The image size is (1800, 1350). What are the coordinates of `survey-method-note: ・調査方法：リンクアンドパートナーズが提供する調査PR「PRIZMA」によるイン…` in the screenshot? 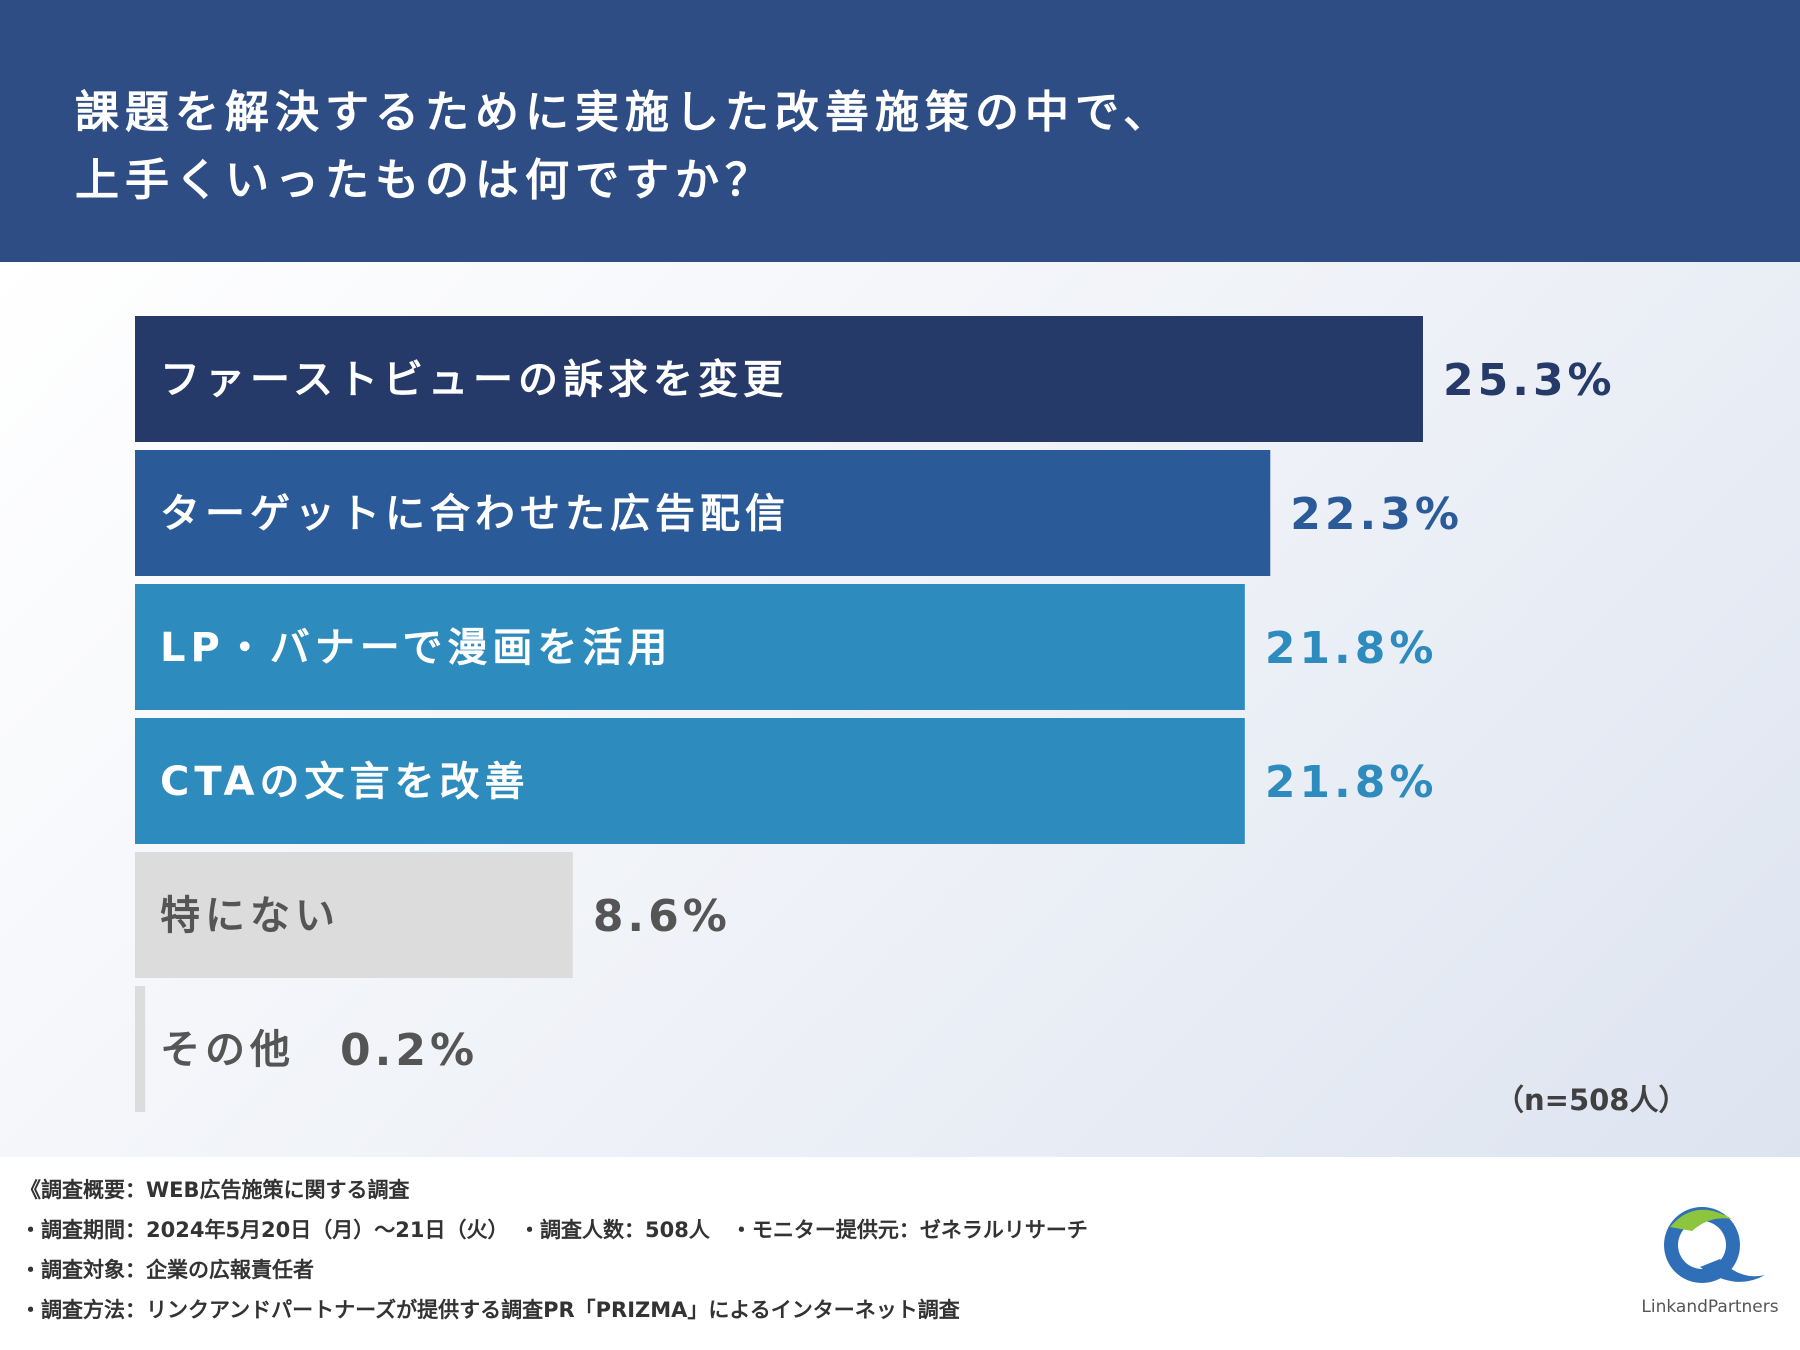 It's located at (490, 1310).